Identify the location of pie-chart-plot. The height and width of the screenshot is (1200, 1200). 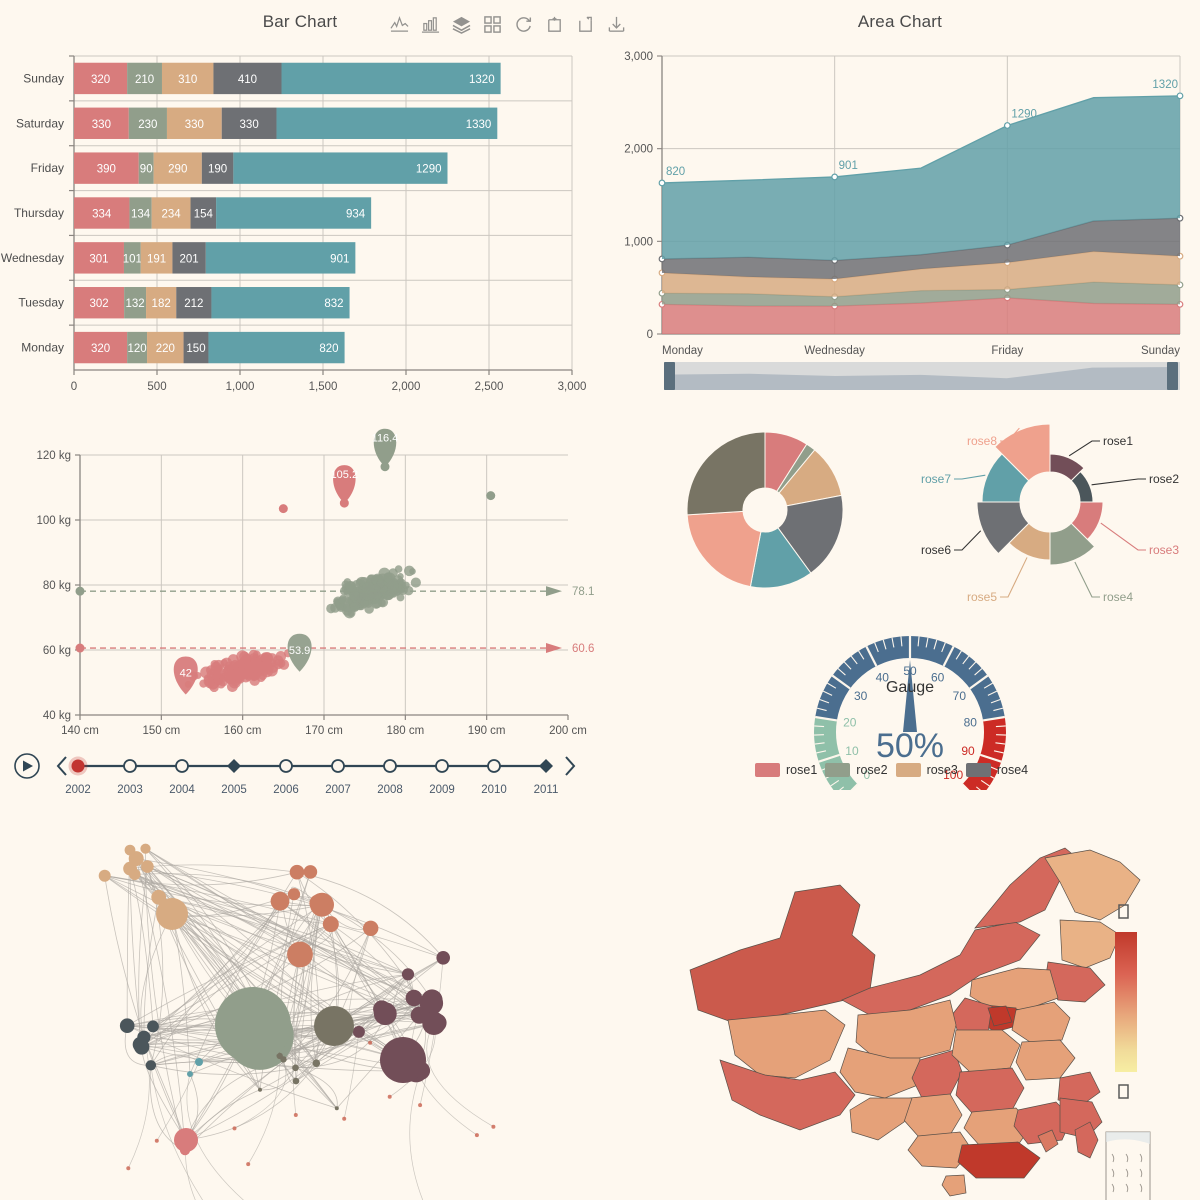
(765, 510).